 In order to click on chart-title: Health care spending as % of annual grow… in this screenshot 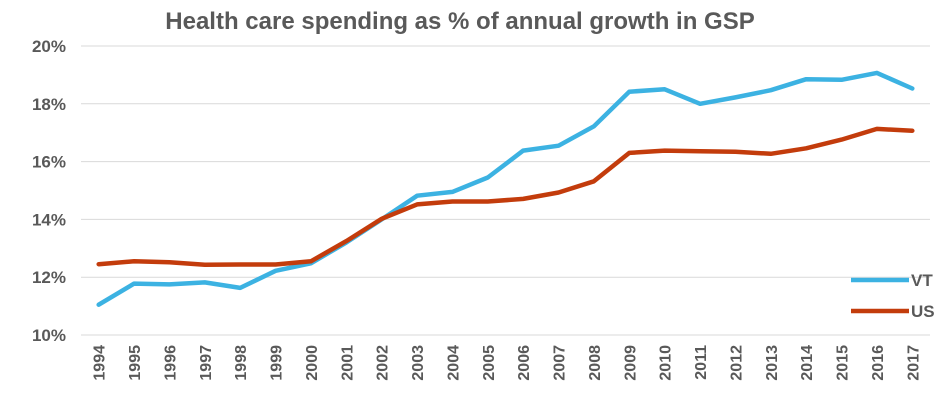, I will do `click(459, 21)`.